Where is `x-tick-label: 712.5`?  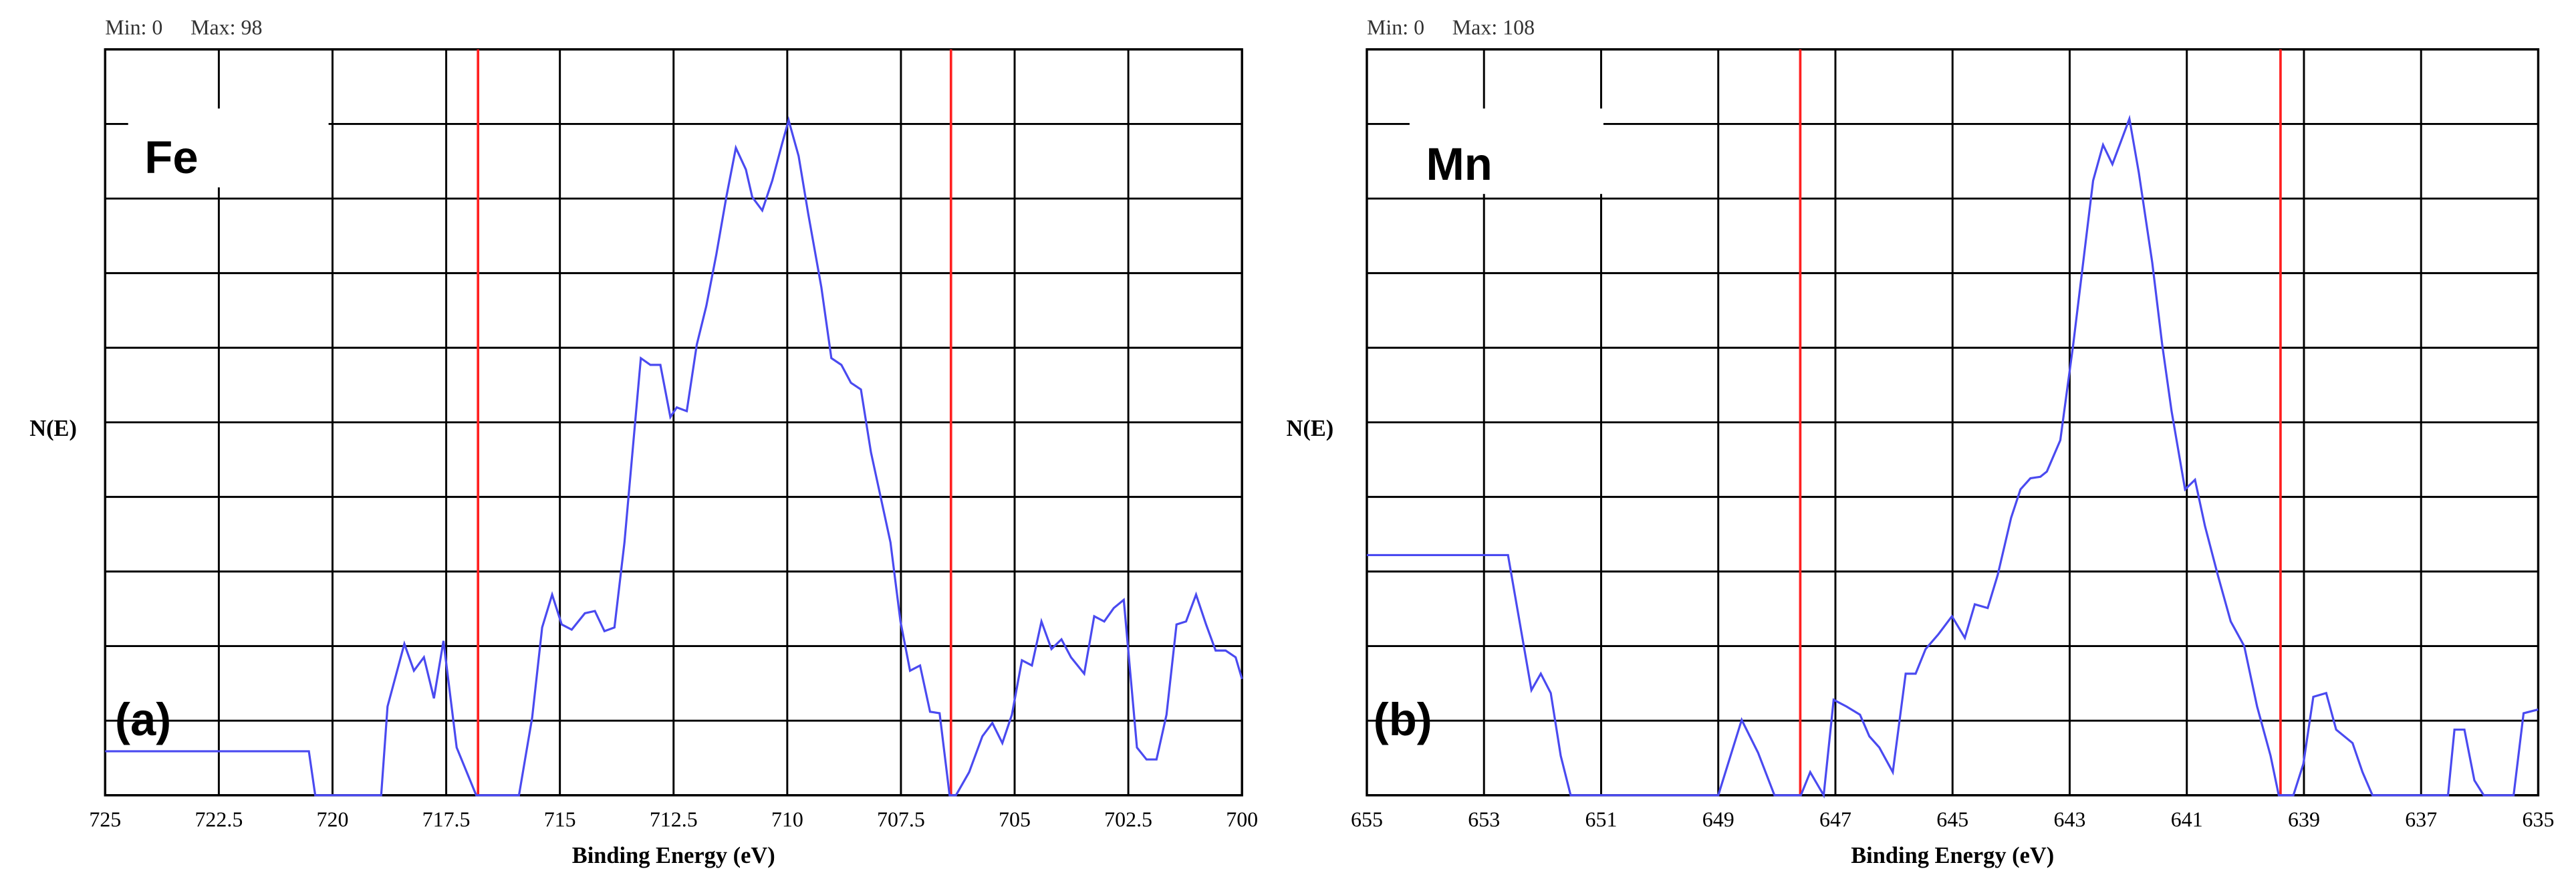 x-tick-label: 712.5 is located at coordinates (674, 819).